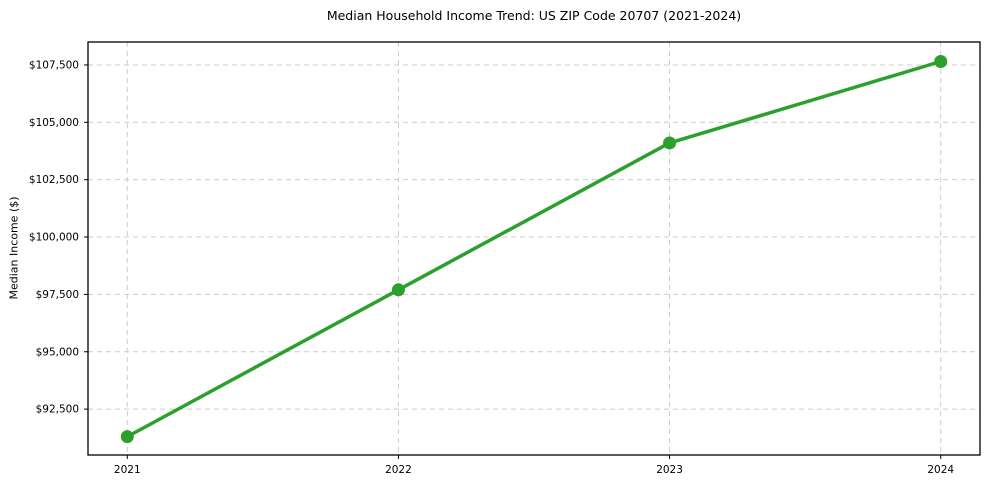  Describe the element at coordinates (127, 470) in the screenshot. I see `x-tick-label: 2021` at that location.